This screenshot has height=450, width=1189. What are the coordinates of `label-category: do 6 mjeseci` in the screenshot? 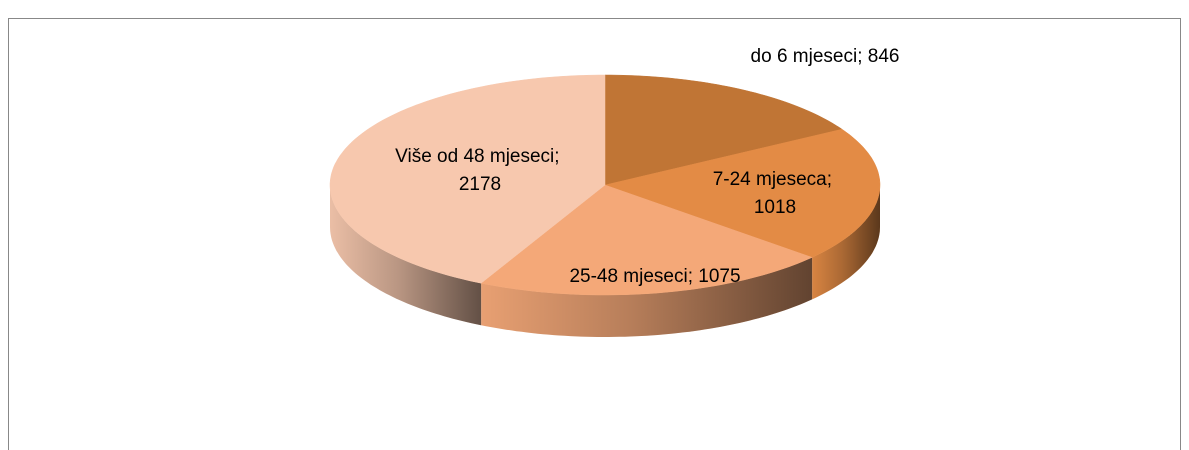 It's located at (804, 56).